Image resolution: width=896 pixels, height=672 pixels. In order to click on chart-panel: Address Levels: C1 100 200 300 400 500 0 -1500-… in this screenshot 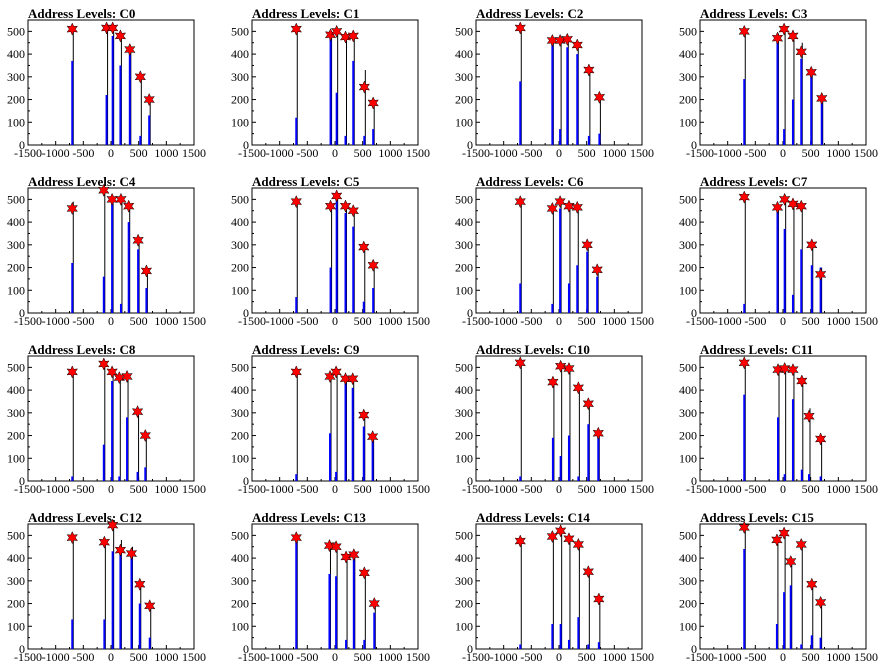, I will do `click(336, 84)`.